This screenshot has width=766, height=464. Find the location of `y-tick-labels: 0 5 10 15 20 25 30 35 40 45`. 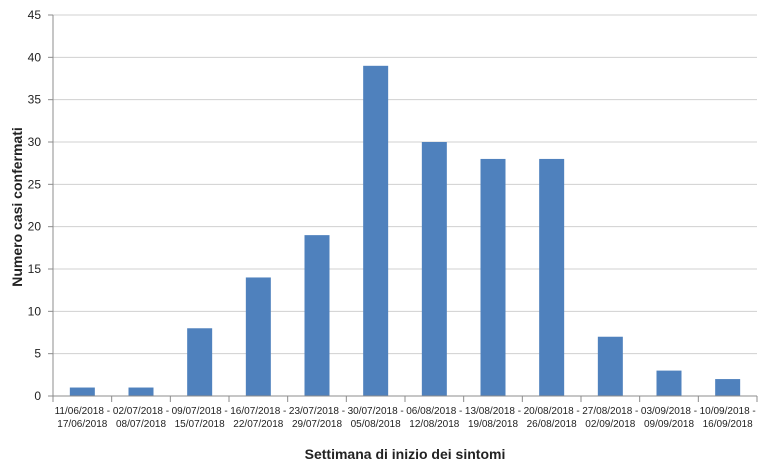

y-tick-labels: 0 5 10 15 20 25 30 35 40 45 is located at coordinates (35, 205).